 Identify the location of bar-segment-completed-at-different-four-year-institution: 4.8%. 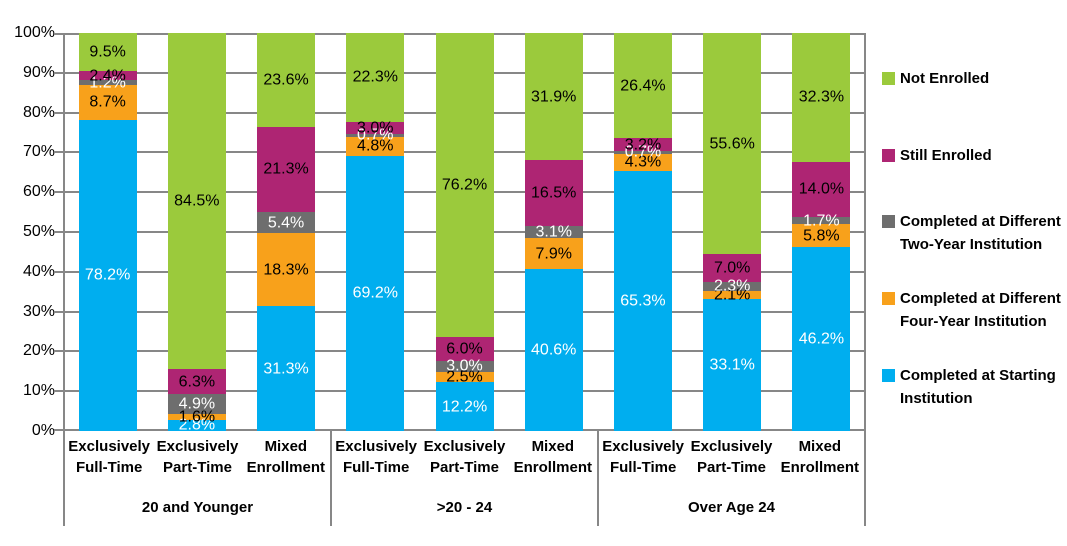
(375, 146).